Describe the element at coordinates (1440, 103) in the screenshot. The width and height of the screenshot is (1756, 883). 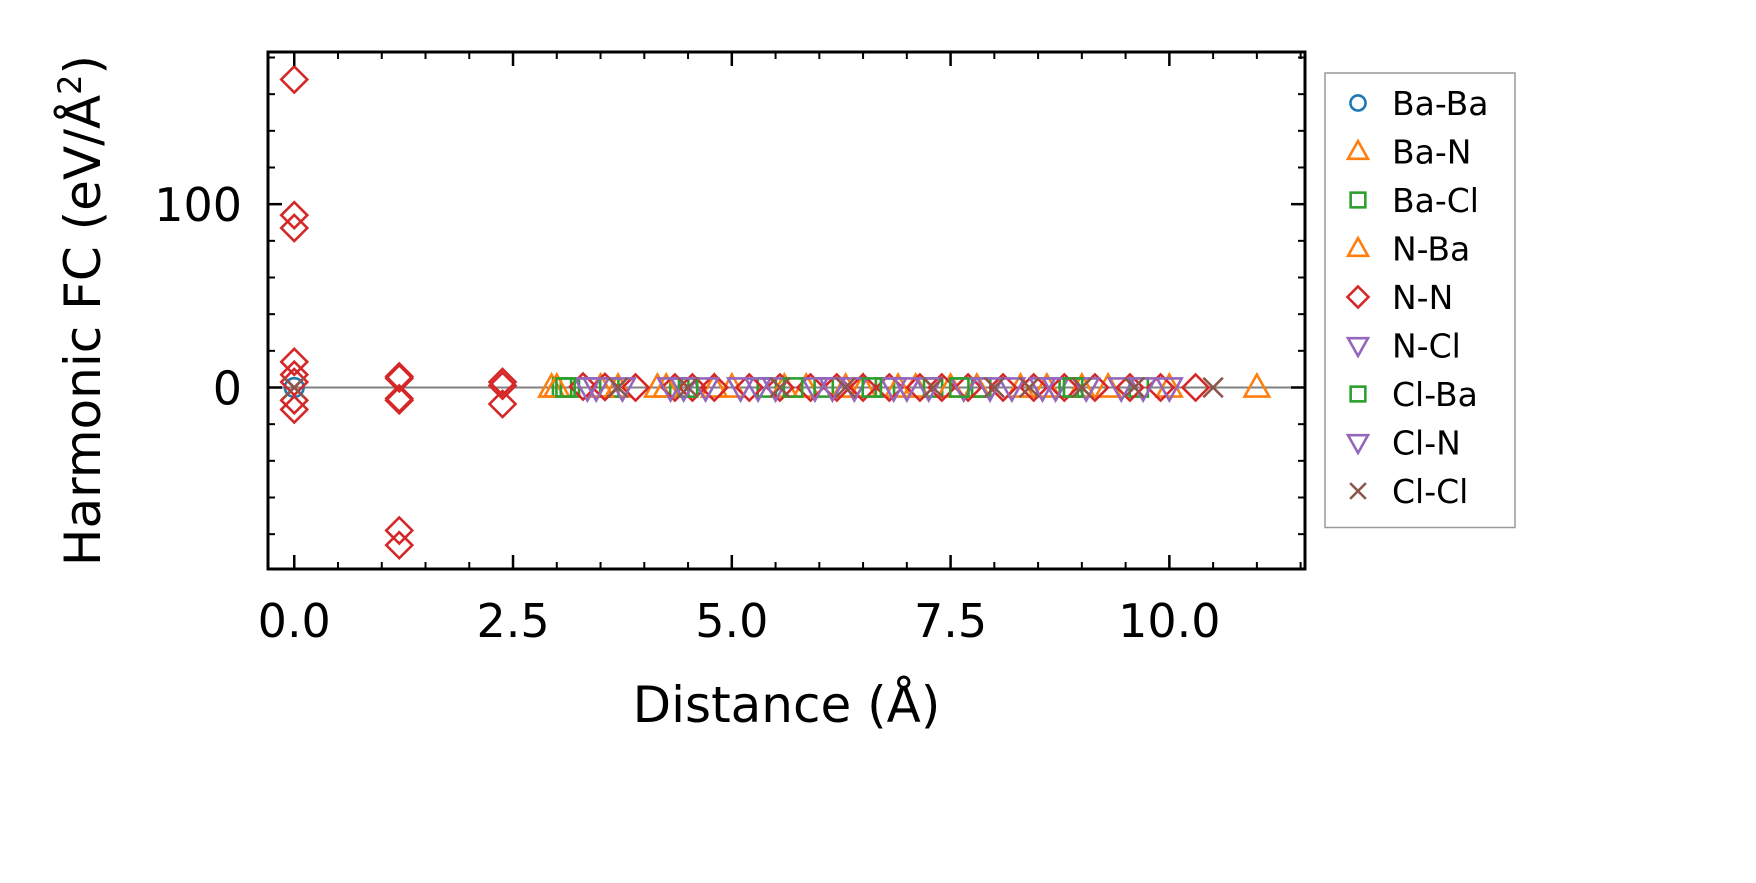
I see `legend-label: Ba-Ba` at that location.